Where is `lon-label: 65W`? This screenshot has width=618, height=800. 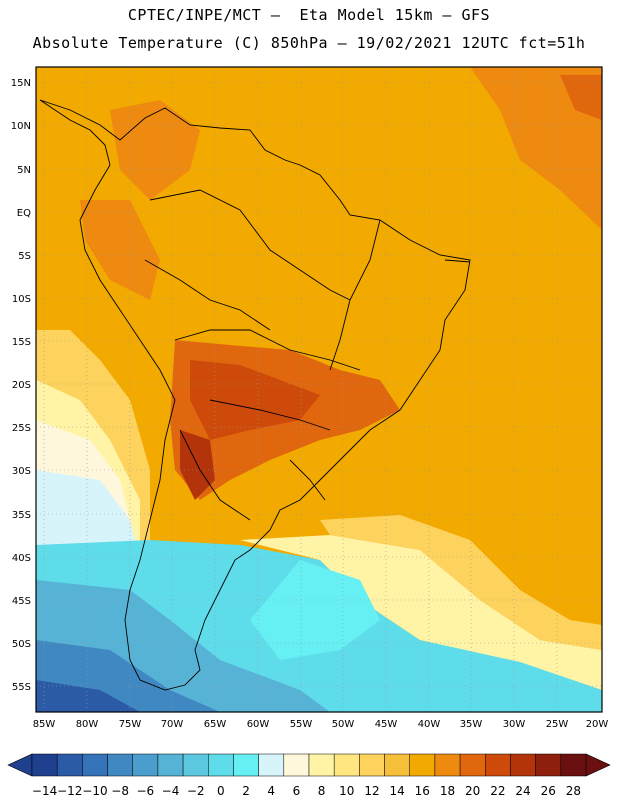
lon-label: 65W is located at coordinates (215, 724).